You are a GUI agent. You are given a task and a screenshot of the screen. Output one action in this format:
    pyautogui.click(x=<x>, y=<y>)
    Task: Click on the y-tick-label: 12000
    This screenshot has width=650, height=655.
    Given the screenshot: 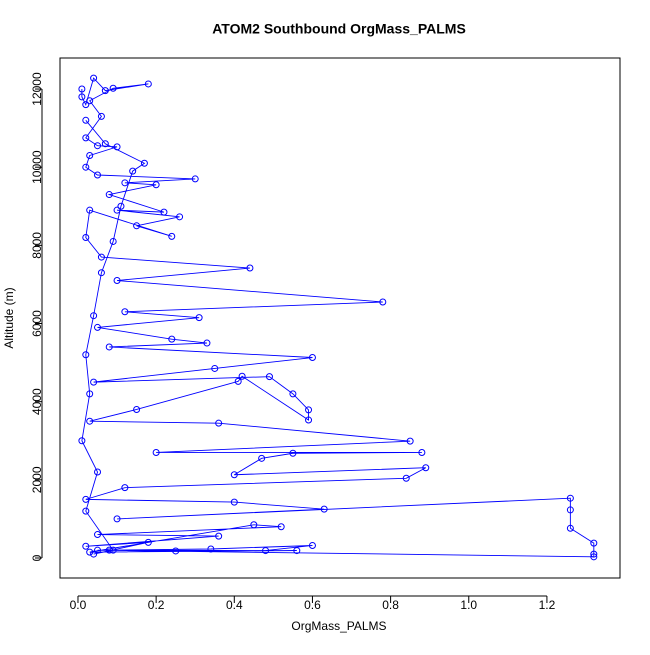 What is the action you would take?
    pyautogui.click(x=37, y=89)
    